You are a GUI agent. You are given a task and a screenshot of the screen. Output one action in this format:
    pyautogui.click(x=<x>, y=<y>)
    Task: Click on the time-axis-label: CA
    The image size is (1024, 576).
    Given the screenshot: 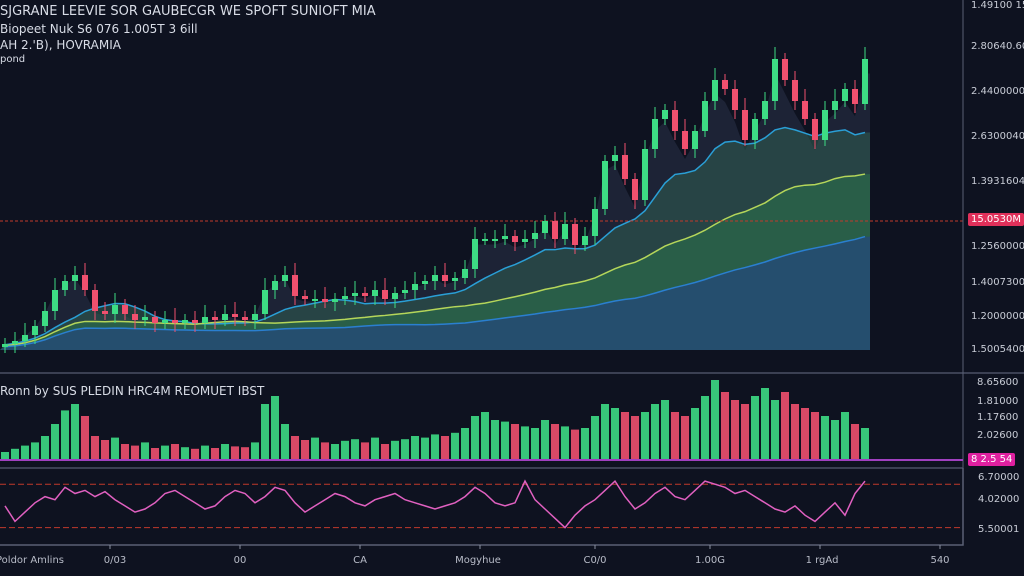 What is the action you would take?
    pyautogui.click(x=360, y=560)
    